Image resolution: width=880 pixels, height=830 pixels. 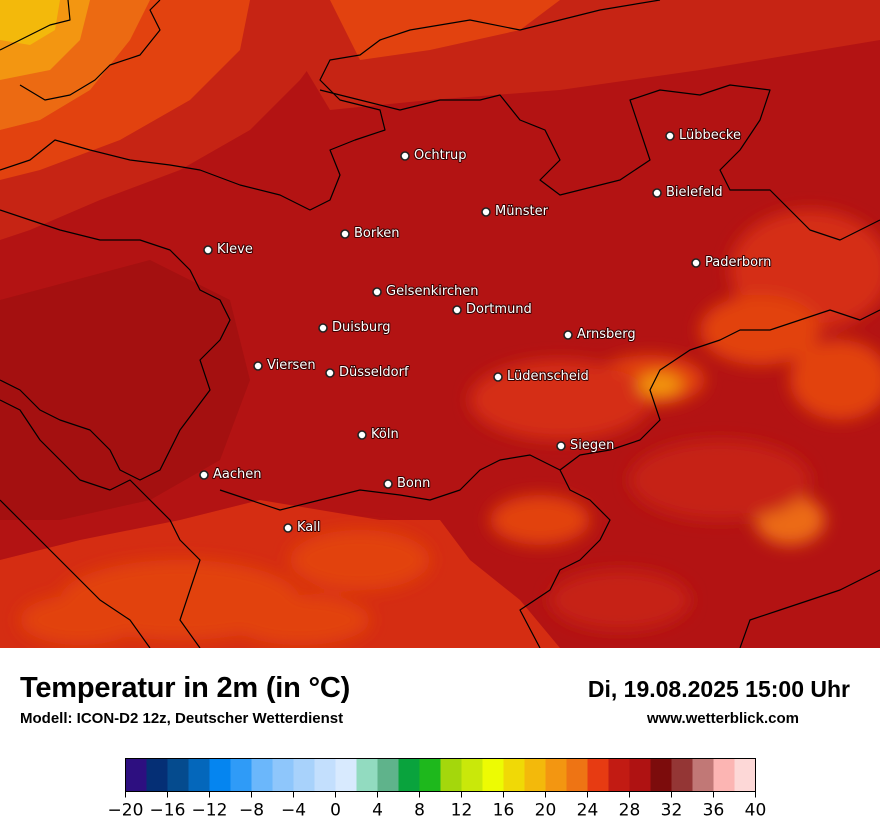 I want to click on border-belgium-netherlands, so click(x=115, y=345).